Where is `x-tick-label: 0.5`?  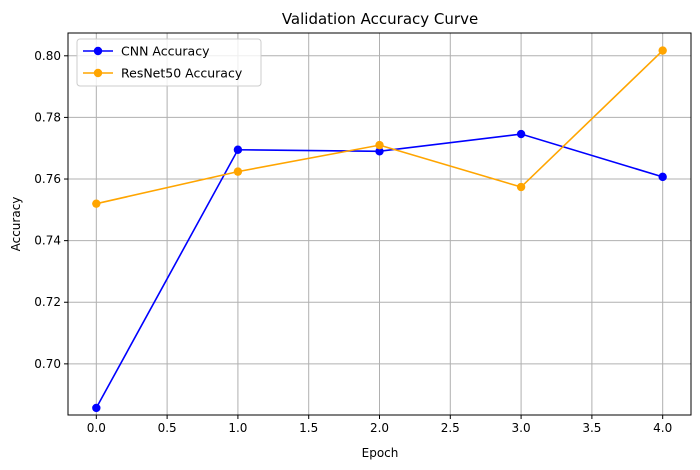
x-tick-label: 0.5 is located at coordinates (167, 428).